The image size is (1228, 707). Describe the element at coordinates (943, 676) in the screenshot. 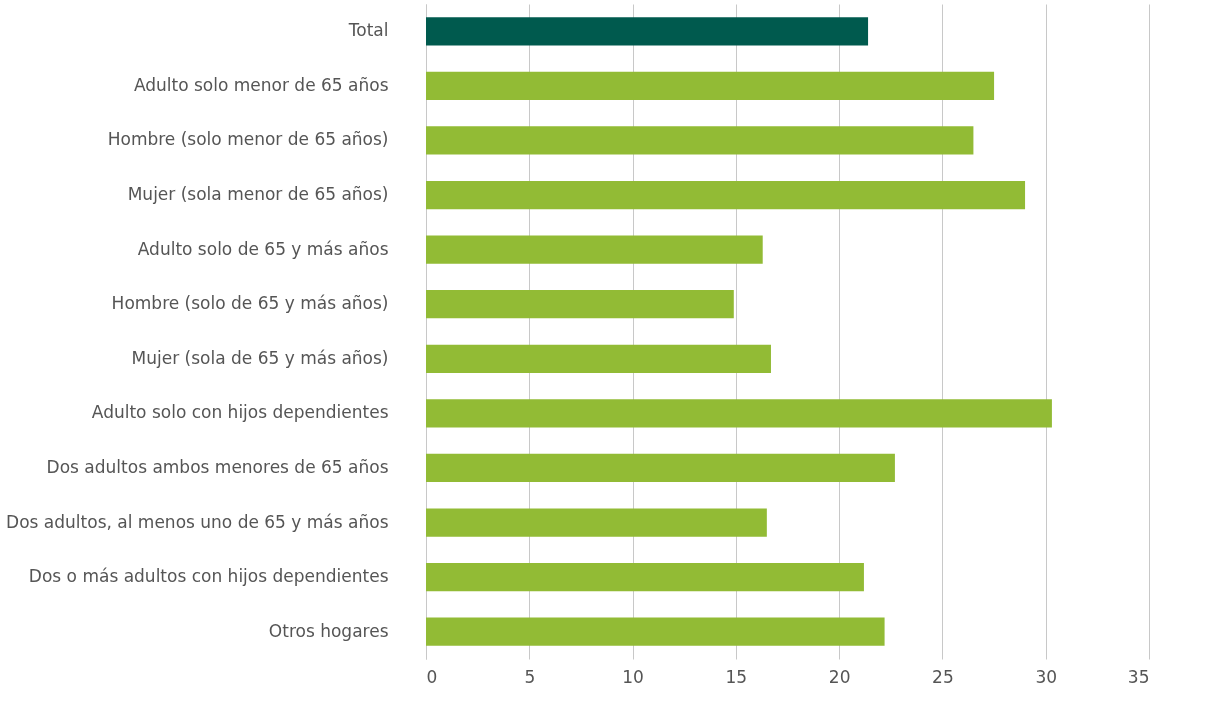

I see `x-tick-label: 25` at that location.